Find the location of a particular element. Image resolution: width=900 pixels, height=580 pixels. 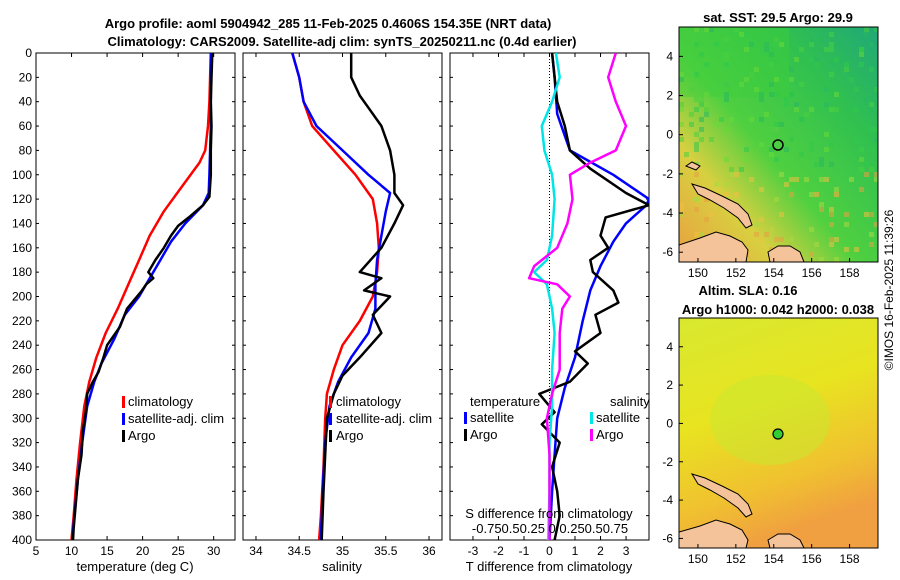

land-new-guinea is located at coordinates (714, 246).